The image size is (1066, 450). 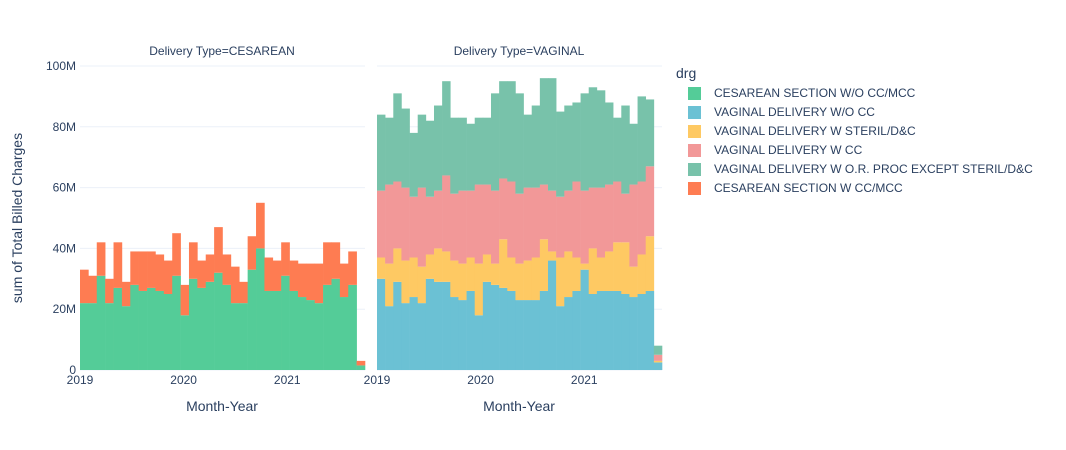 I want to click on legend-item: CESAREAN SECTION W/O CC/MCC, so click(x=802, y=93).